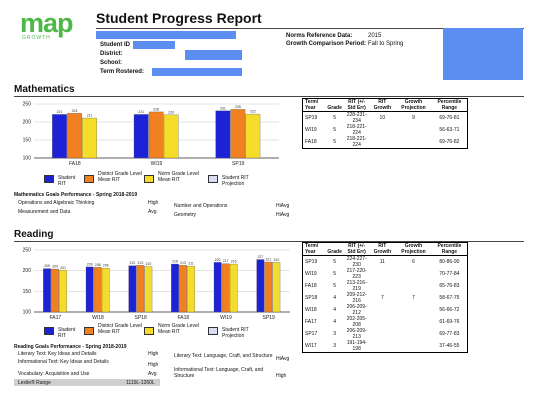  Describe the element at coordinates (356, 262) in the screenshot. I see `table-cell: 224-227-230` at that location.